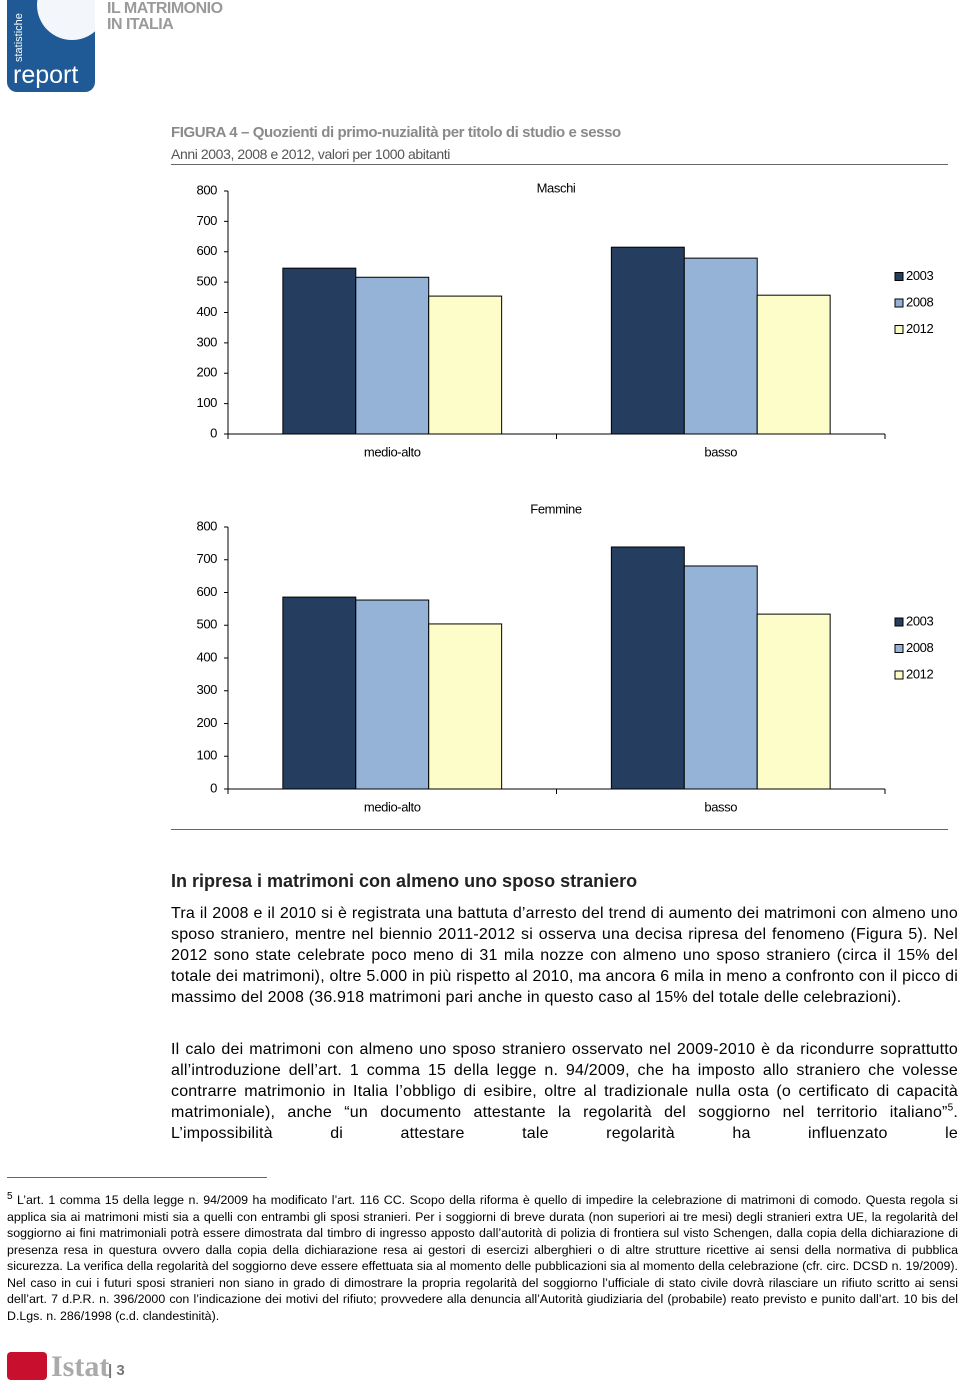 The height and width of the screenshot is (1385, 960). I want to click on brand-text: Istat, so click(80, 1366).